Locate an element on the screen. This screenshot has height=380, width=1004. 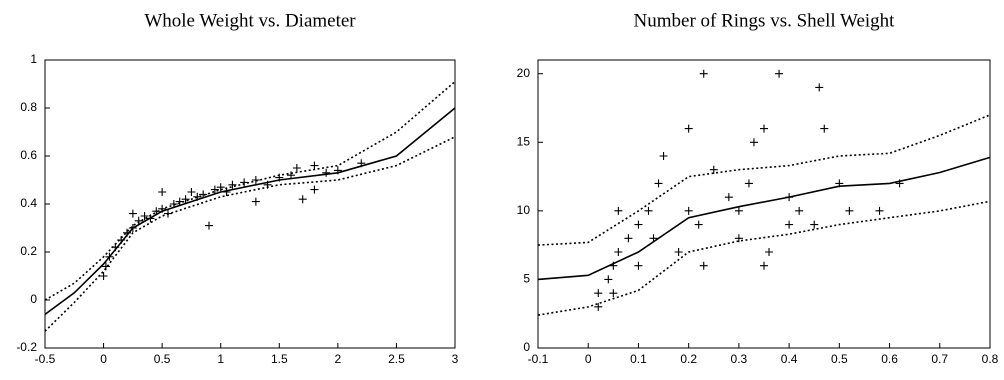
y-tick-label: 1 is located at coordinates (33, 59).